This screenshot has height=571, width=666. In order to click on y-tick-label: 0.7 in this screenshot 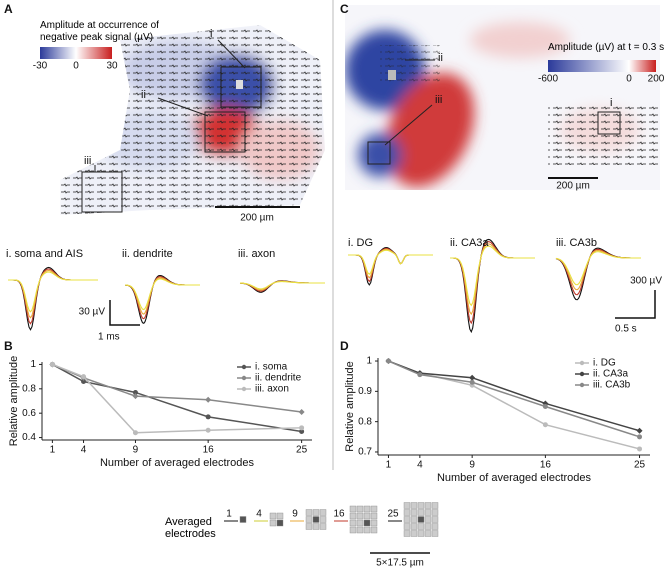, I will do `click(365, 452)`.